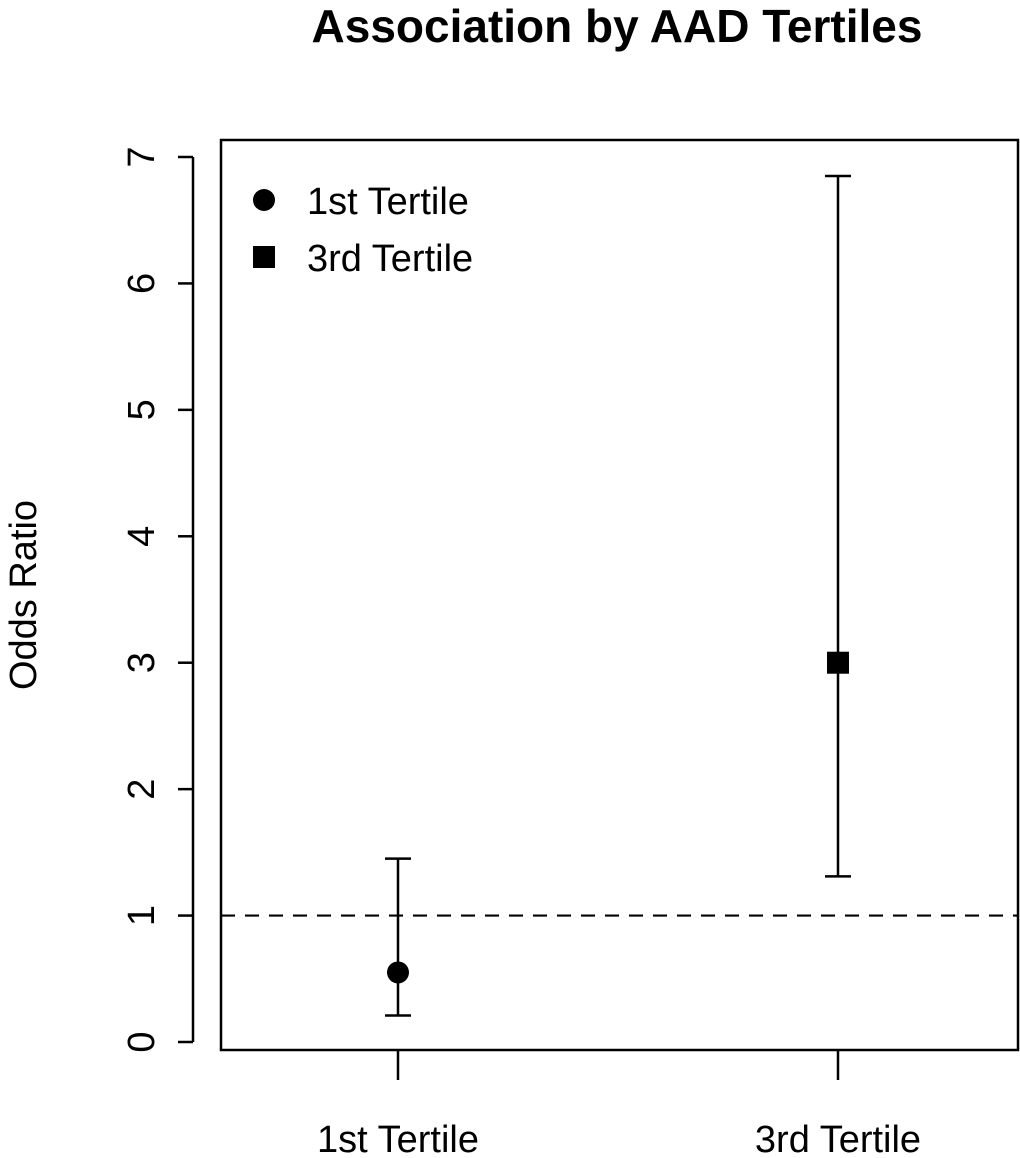  Describe the element at coordinates (398, 1138) in the screenshot. I see `x-tick-label: 1st Tertile` at that location.